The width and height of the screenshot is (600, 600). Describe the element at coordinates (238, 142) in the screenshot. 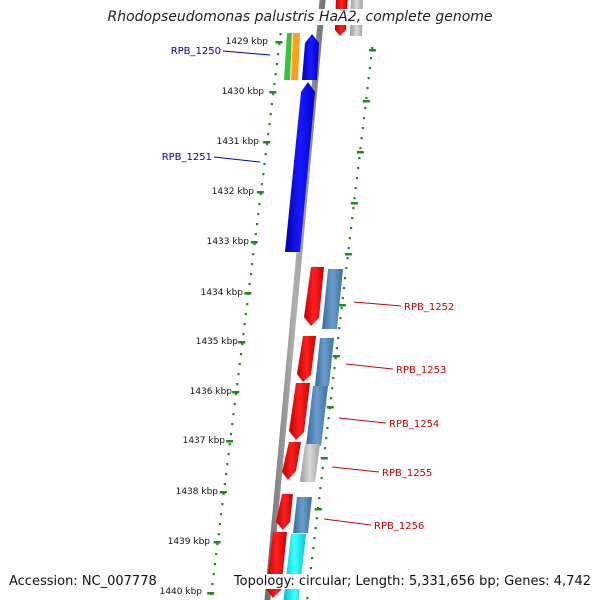

I see `kbp-label-1431: 1431 kbp` at that location.